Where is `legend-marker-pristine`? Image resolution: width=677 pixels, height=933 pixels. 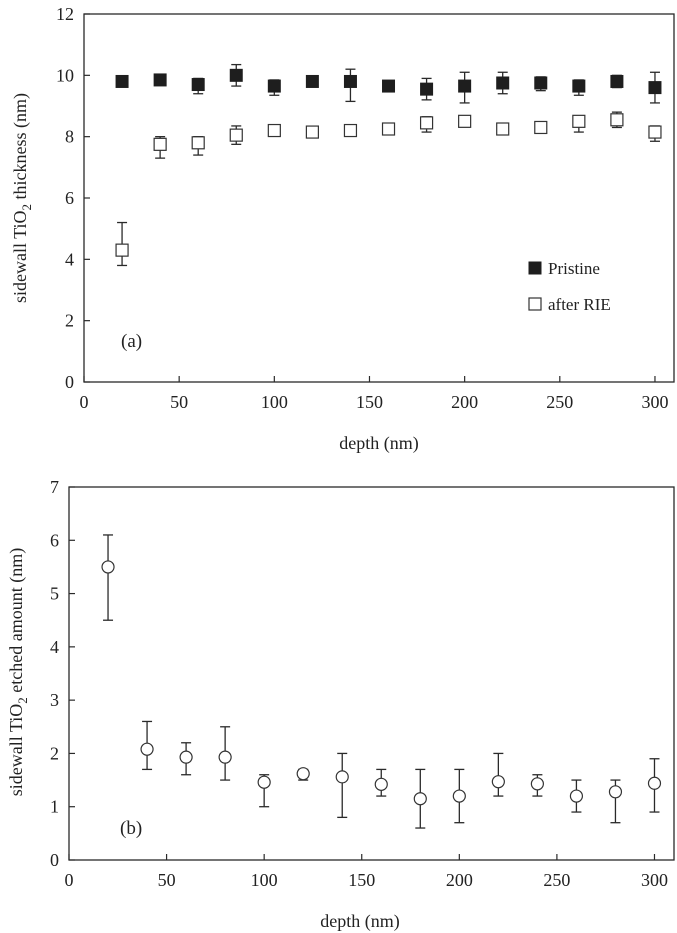 legend-marker-pristine is located at coordinates (535, 268).